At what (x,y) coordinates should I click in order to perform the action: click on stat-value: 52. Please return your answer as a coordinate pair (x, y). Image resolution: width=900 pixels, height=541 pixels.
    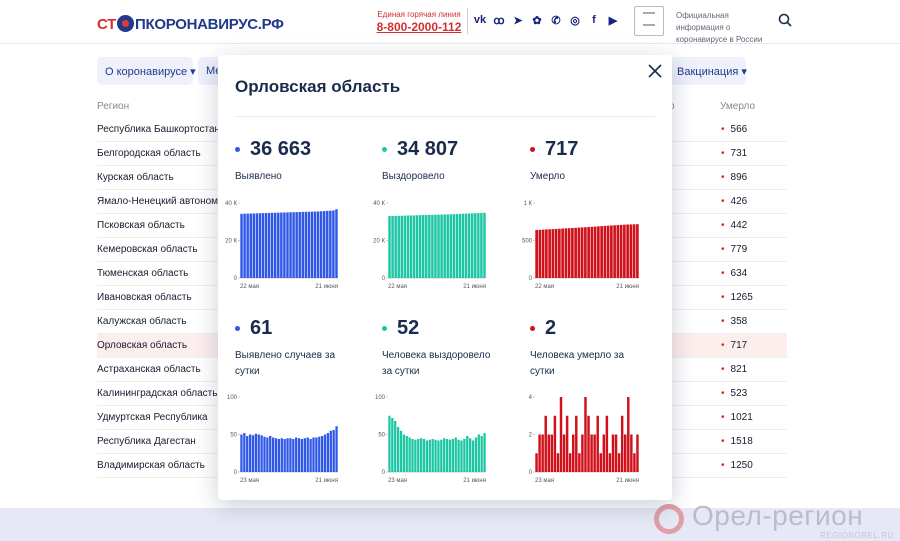
    Looking at the image, I should click on (408, 328).